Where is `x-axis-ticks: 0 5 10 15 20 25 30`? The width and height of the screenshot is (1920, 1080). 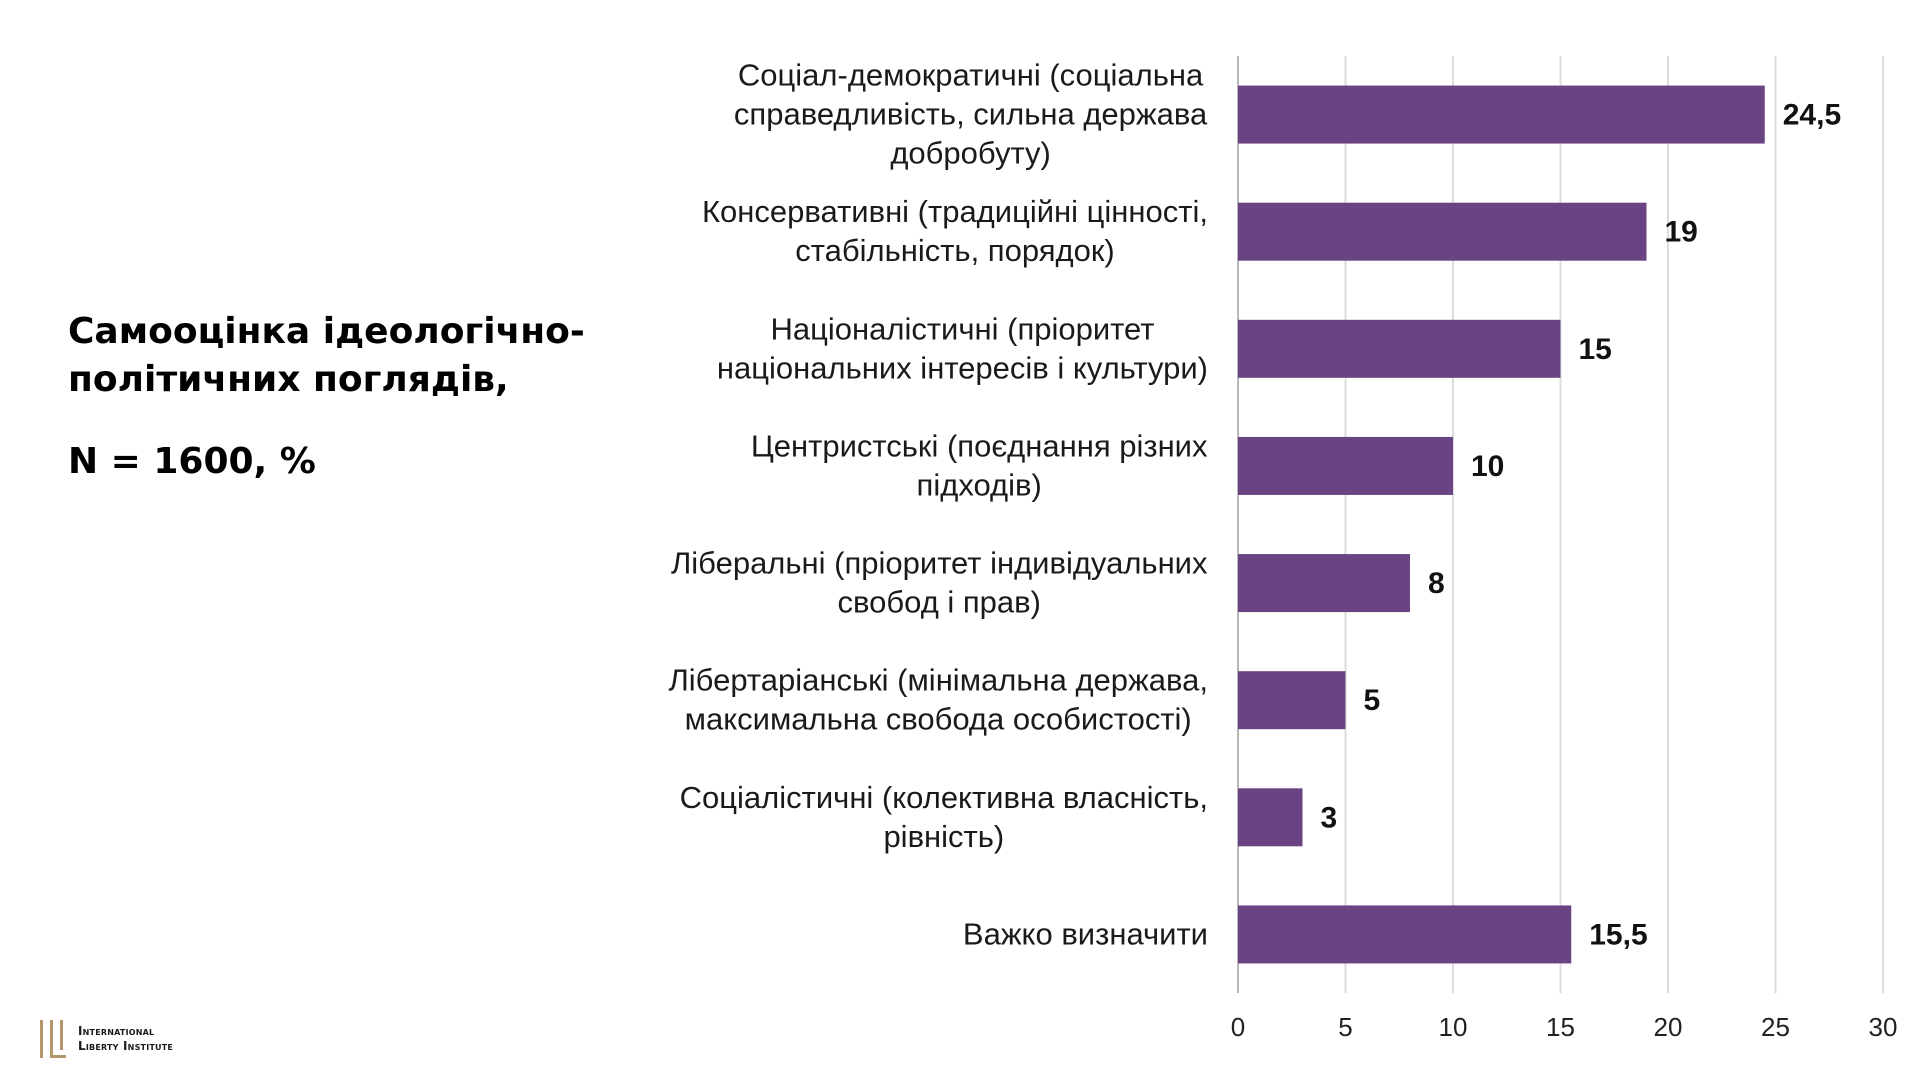
x-axis-ticks: 0 5 10 15 20 25 30 is located at coordinates (1564, 1027).